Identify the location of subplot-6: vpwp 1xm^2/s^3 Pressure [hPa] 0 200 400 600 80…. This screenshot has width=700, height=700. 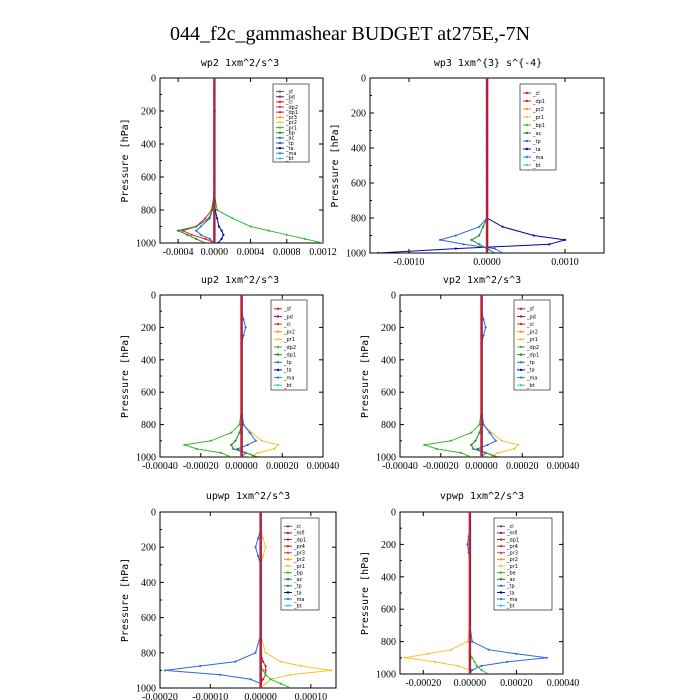
(469, 590).